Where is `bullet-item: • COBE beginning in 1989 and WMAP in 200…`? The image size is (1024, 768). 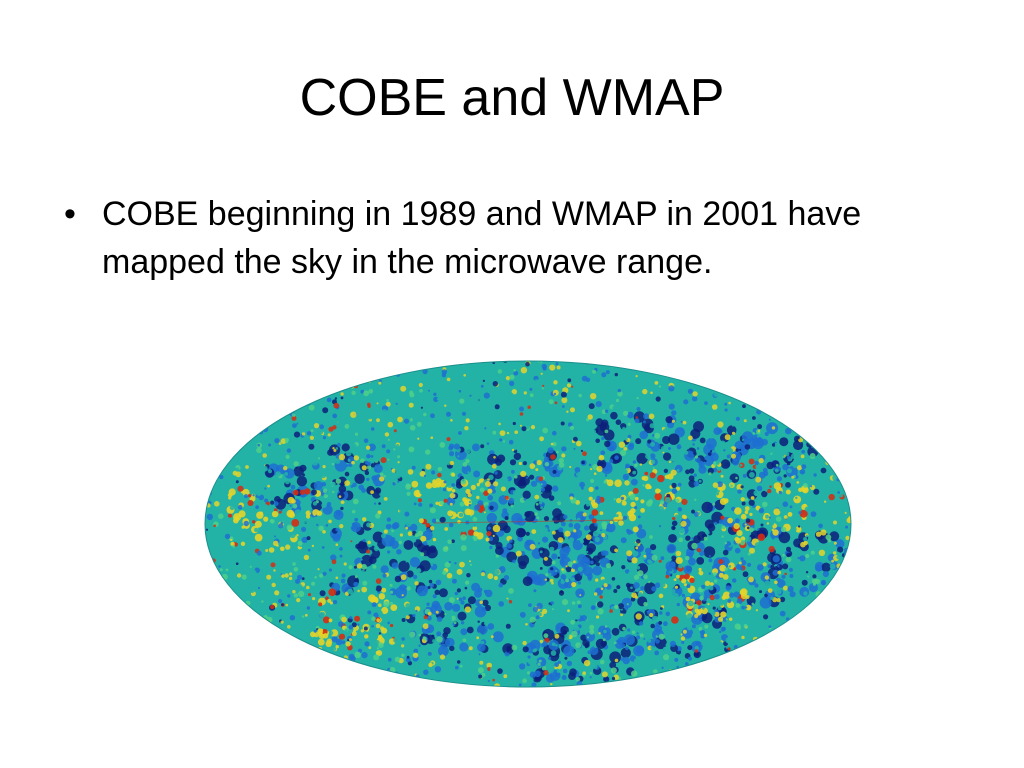 bullet-item: • COBE beginning in 1989 and WMAP in 200… is located at coordinates (520, 238).